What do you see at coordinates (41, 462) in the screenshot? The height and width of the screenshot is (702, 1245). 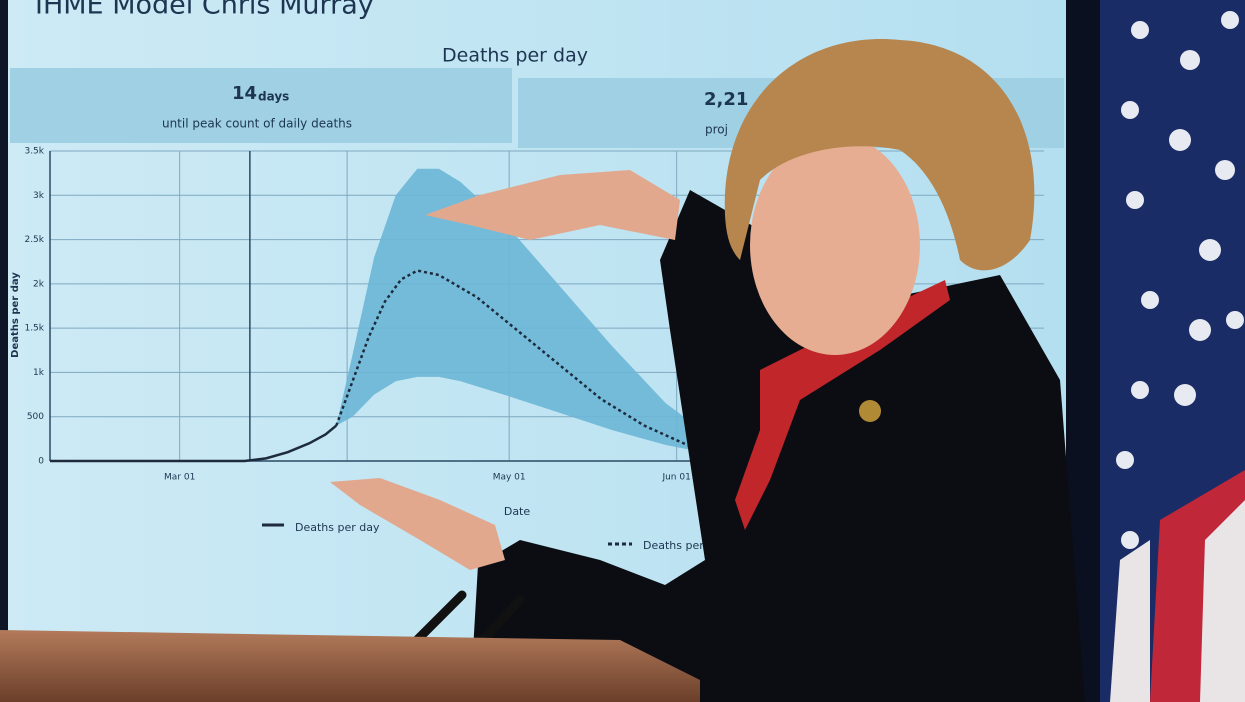 I see `y-tick-label: 0` at bounding box center [41, 462].